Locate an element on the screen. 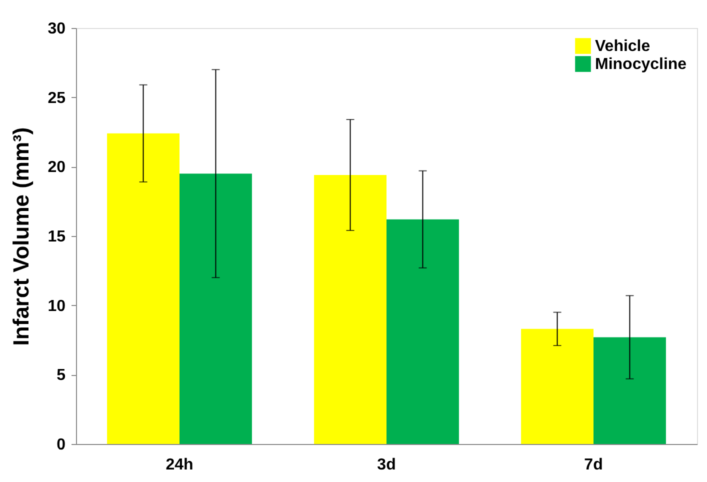 The image size is (707, 482). x-tick-label: 24h is located at coordinates (180, 465).